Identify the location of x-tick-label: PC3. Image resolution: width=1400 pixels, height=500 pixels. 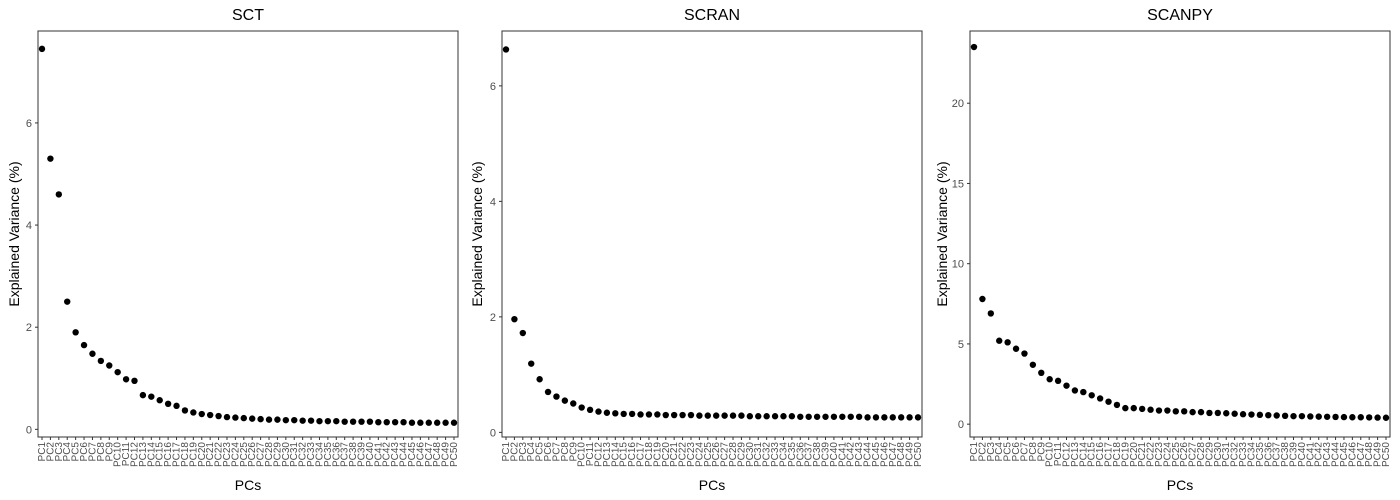
(59, 452).